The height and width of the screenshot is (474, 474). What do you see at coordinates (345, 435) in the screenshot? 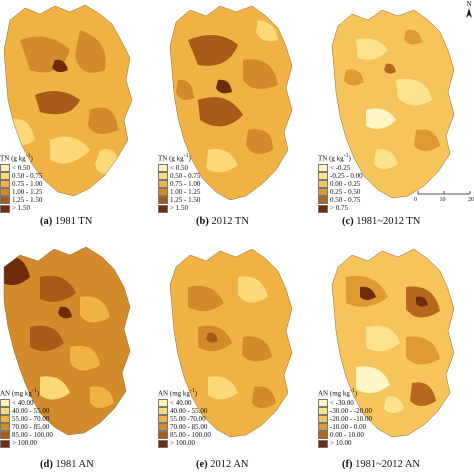
I see `legend-item: 0.00 - 10.00` at bounding box center [345, 435].